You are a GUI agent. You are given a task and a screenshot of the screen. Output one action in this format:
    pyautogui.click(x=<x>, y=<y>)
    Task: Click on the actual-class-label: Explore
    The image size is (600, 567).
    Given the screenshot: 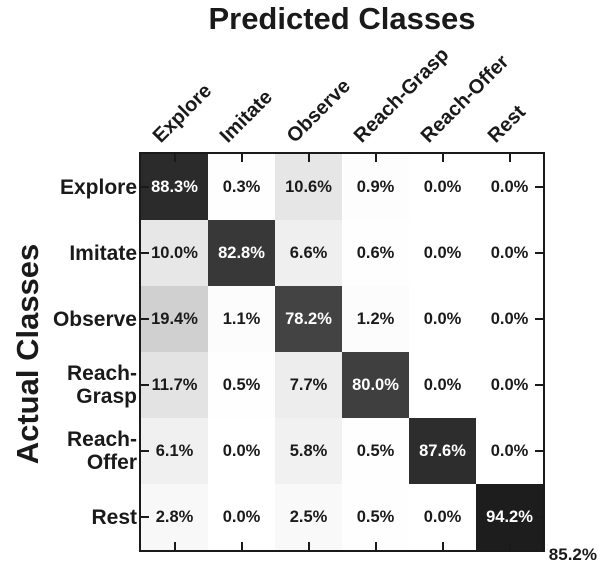 What is the action you would take?
    pyautogui.click(x=98, y=187)
    